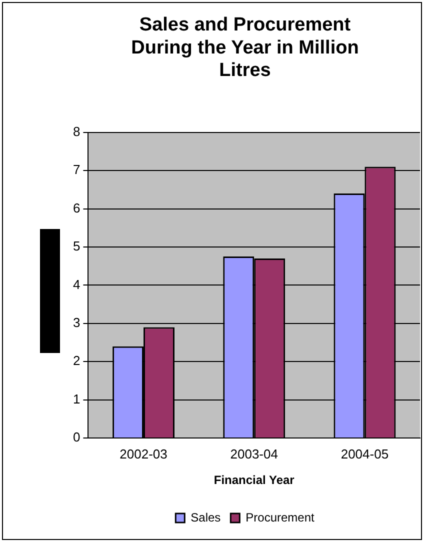 Image resolution: width=424 pixels, height=542 pixels. Describe the element at coordinates (245, 25) in the screenshot. I see `text: Sales and Procurement` at that location.